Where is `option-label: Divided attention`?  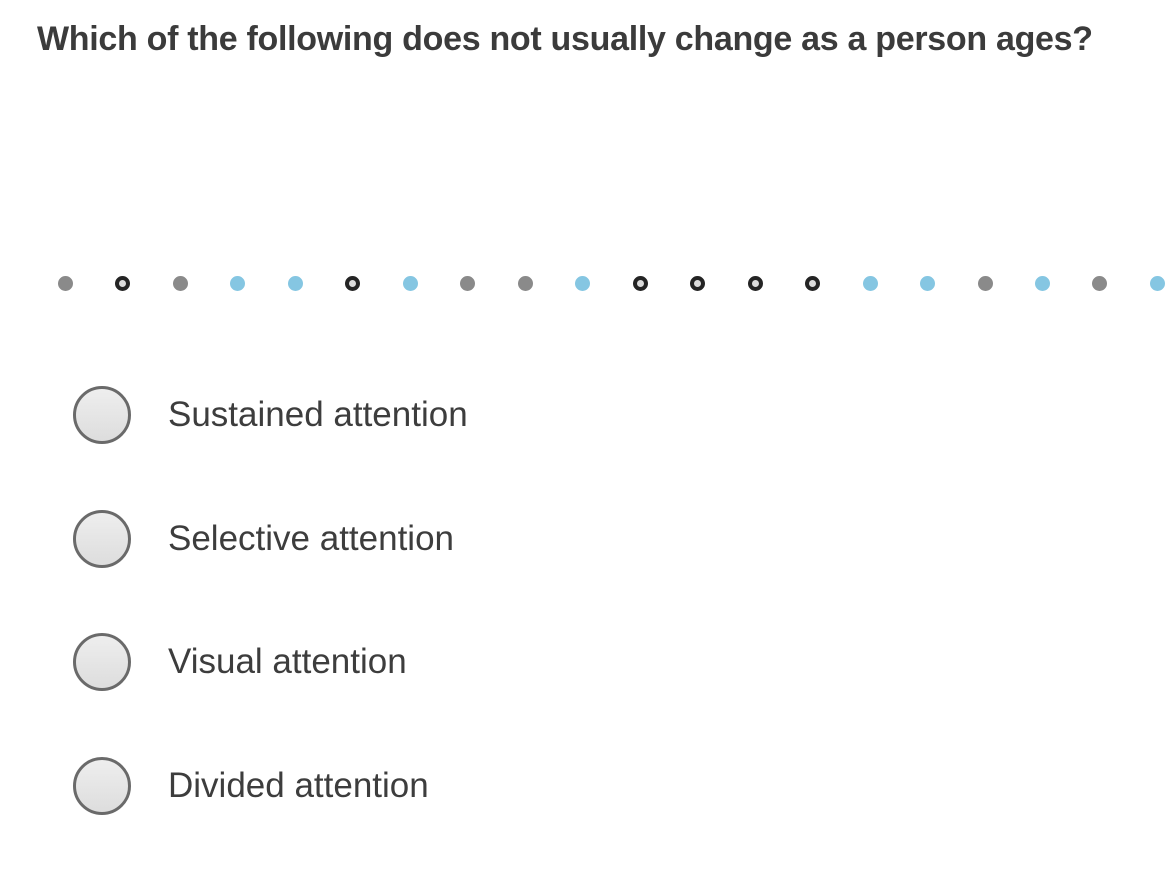 option-label: Divided attention is located at coordinates (298, 786).